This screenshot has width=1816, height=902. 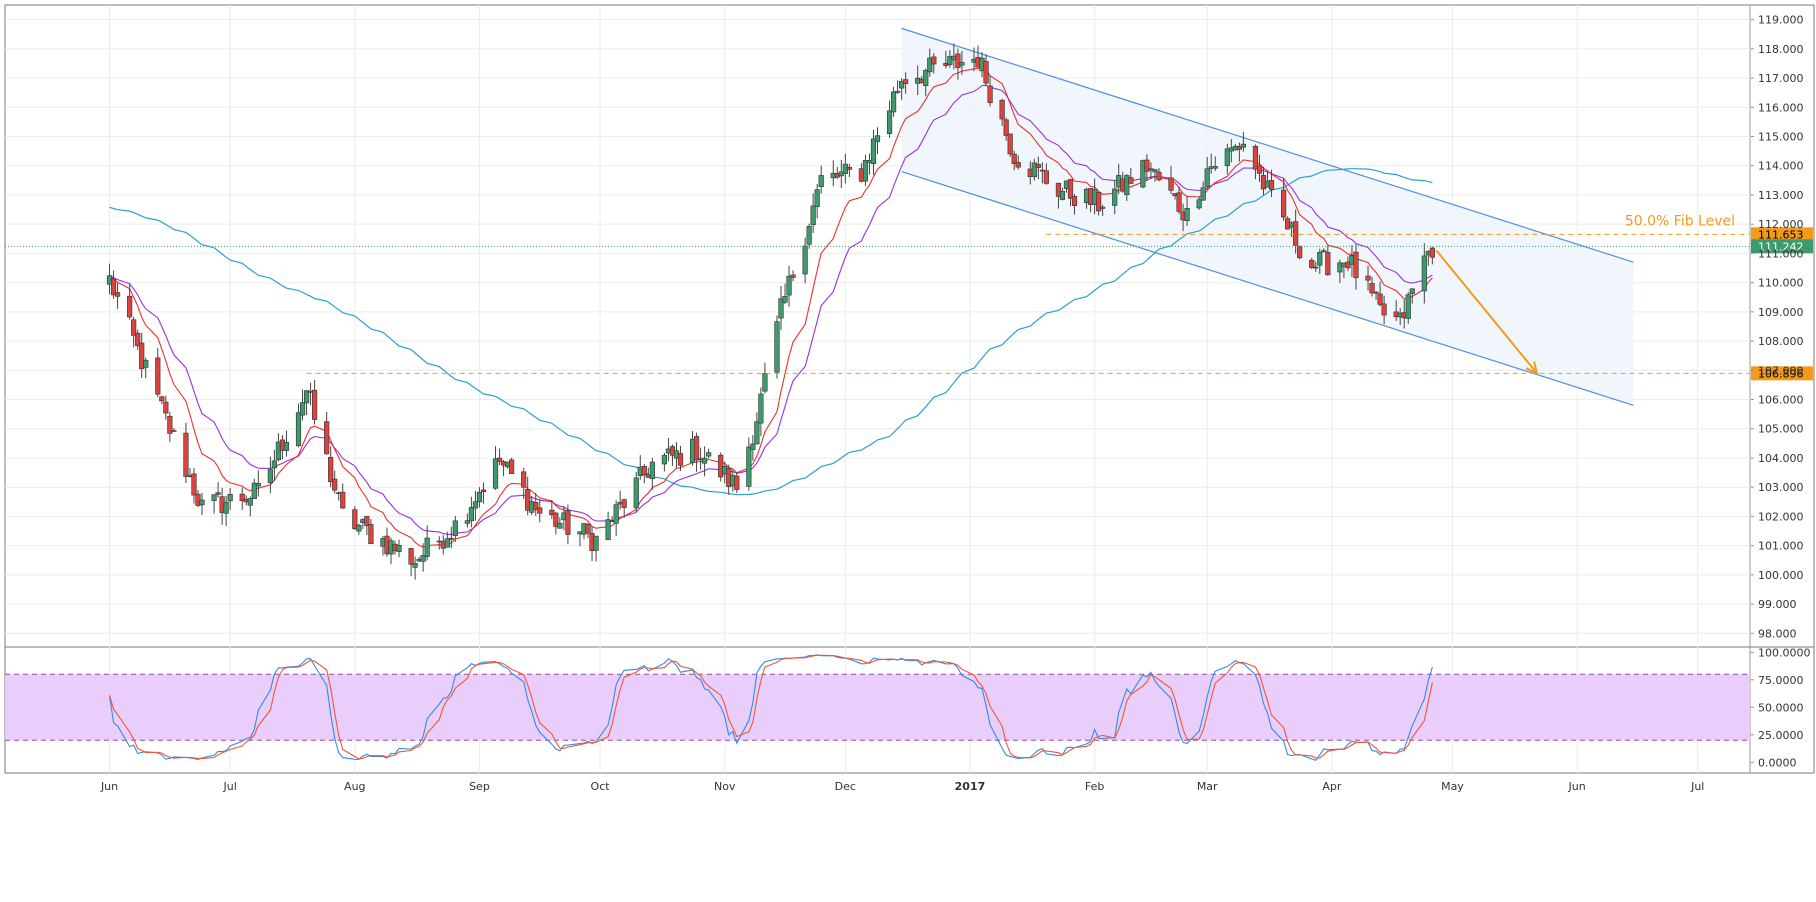 What do you see at coordinates (1777, 604) in the screenshot?
I see `price-tick-label: 99.000` at bounding box center [1777, 604].